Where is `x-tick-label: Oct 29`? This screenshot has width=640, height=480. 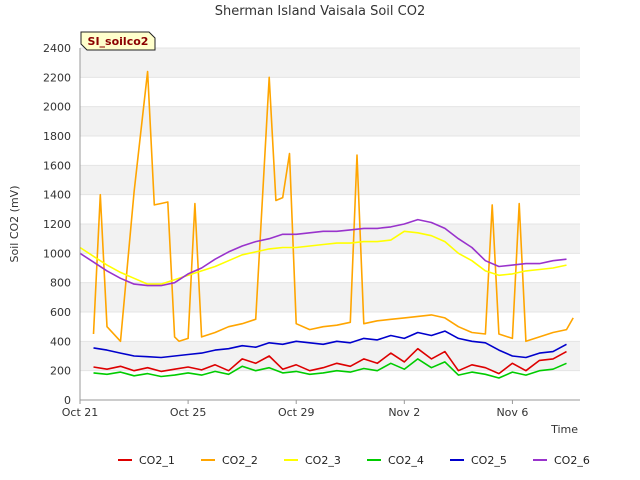
x-tick-label: Oct 29 is located at coordinates (296, 412).